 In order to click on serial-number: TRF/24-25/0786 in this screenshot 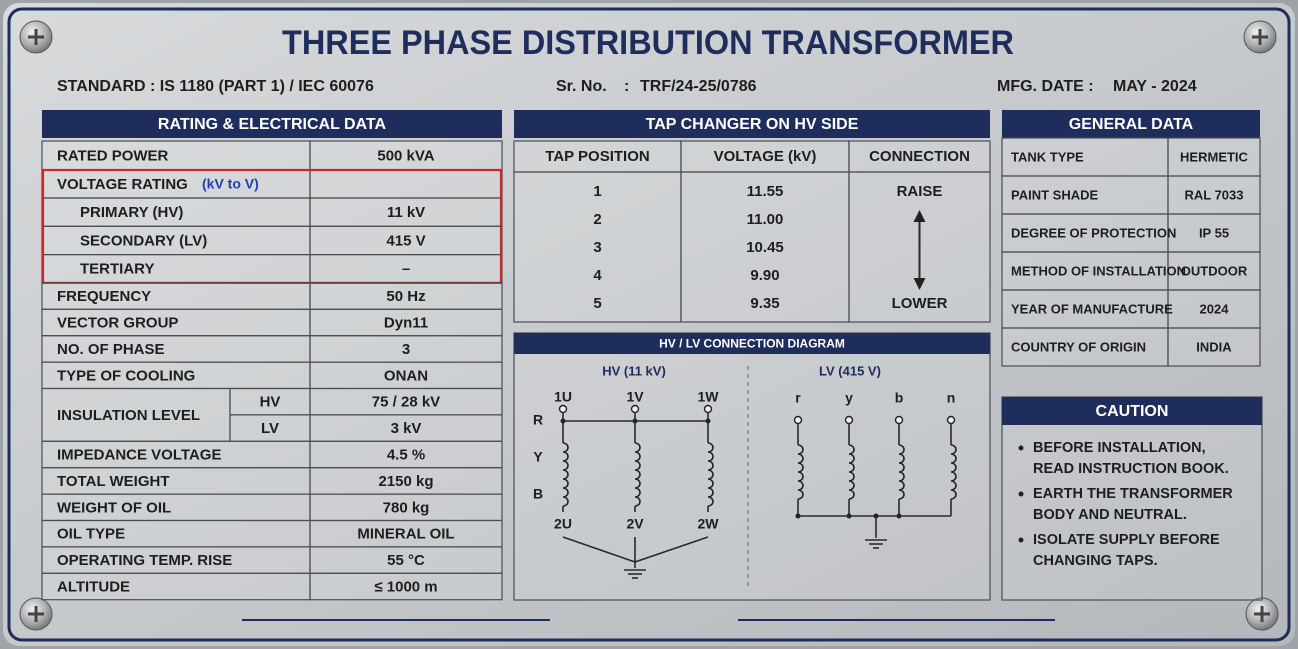, I will do `click(698, 86)`.